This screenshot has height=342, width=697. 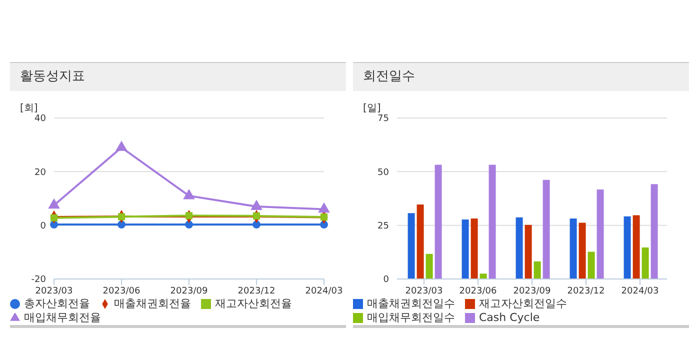 I want to click on y-tick-label: -20, so click(x=38, y=280).